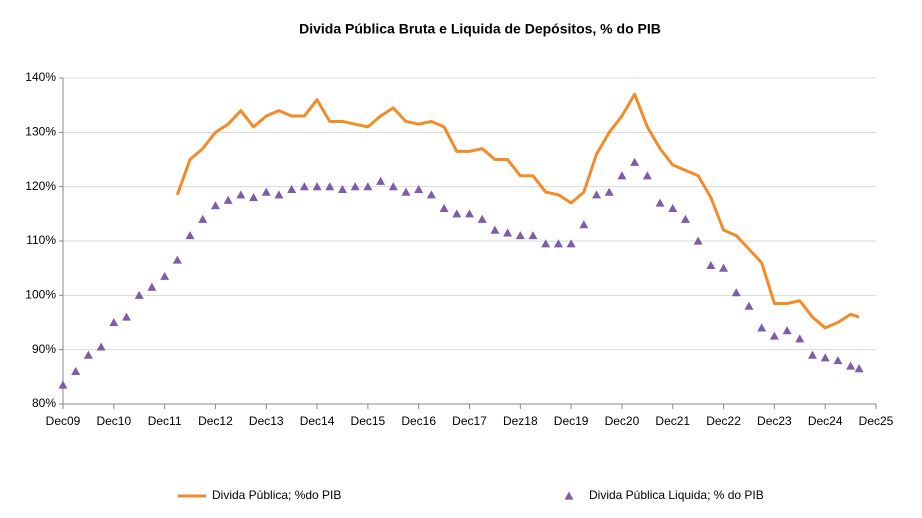 The height and width of the screenshot is (518, 922). I want to click on y-tick-label: 130%, so click(40, 132).